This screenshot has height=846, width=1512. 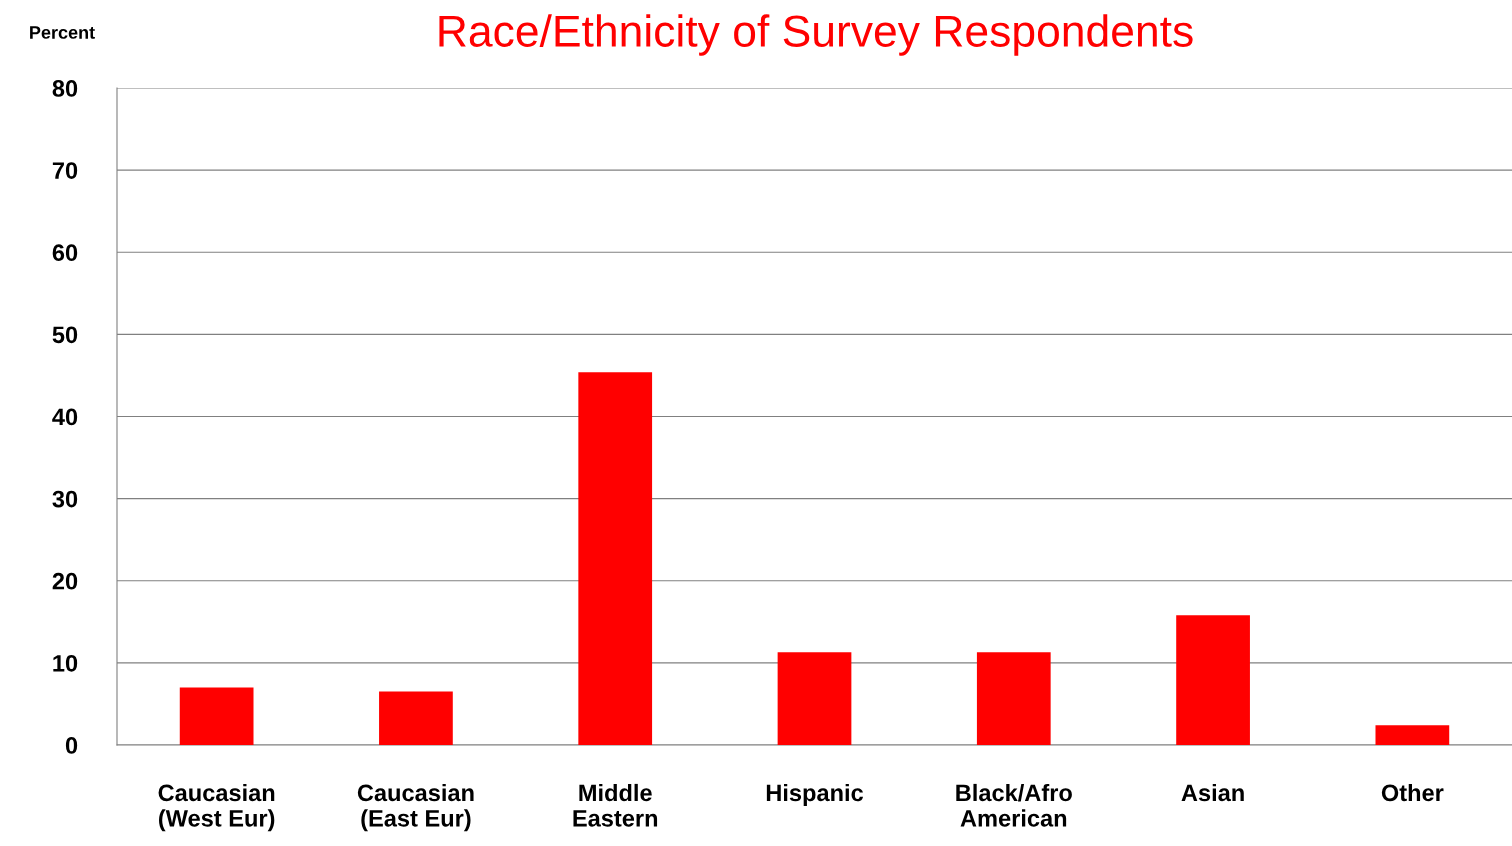 I want to click on y-tick-label: 50, so click(x=65, y=335).